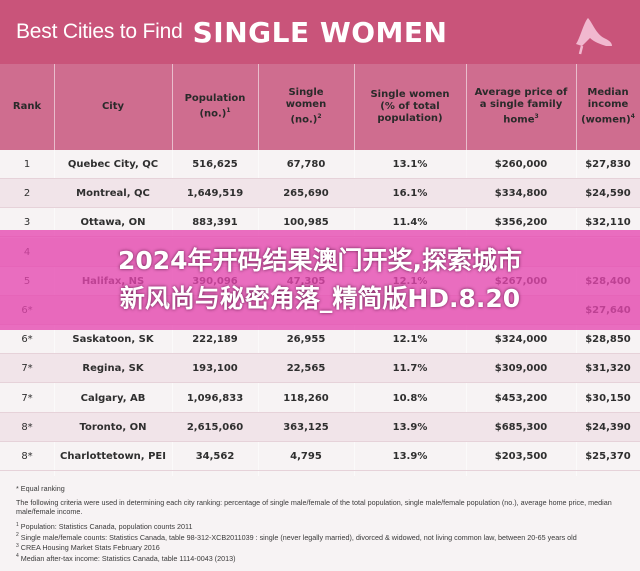 This screenshot has width=640, height=571. I want to click on cell-price: $203,500, so click(521, 456).